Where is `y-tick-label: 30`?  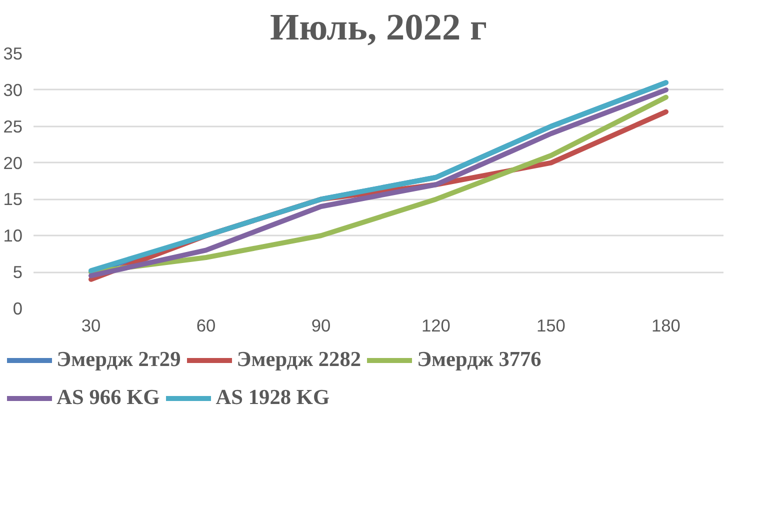 y-tick-label: 30 is located at coordinates (13, 90).